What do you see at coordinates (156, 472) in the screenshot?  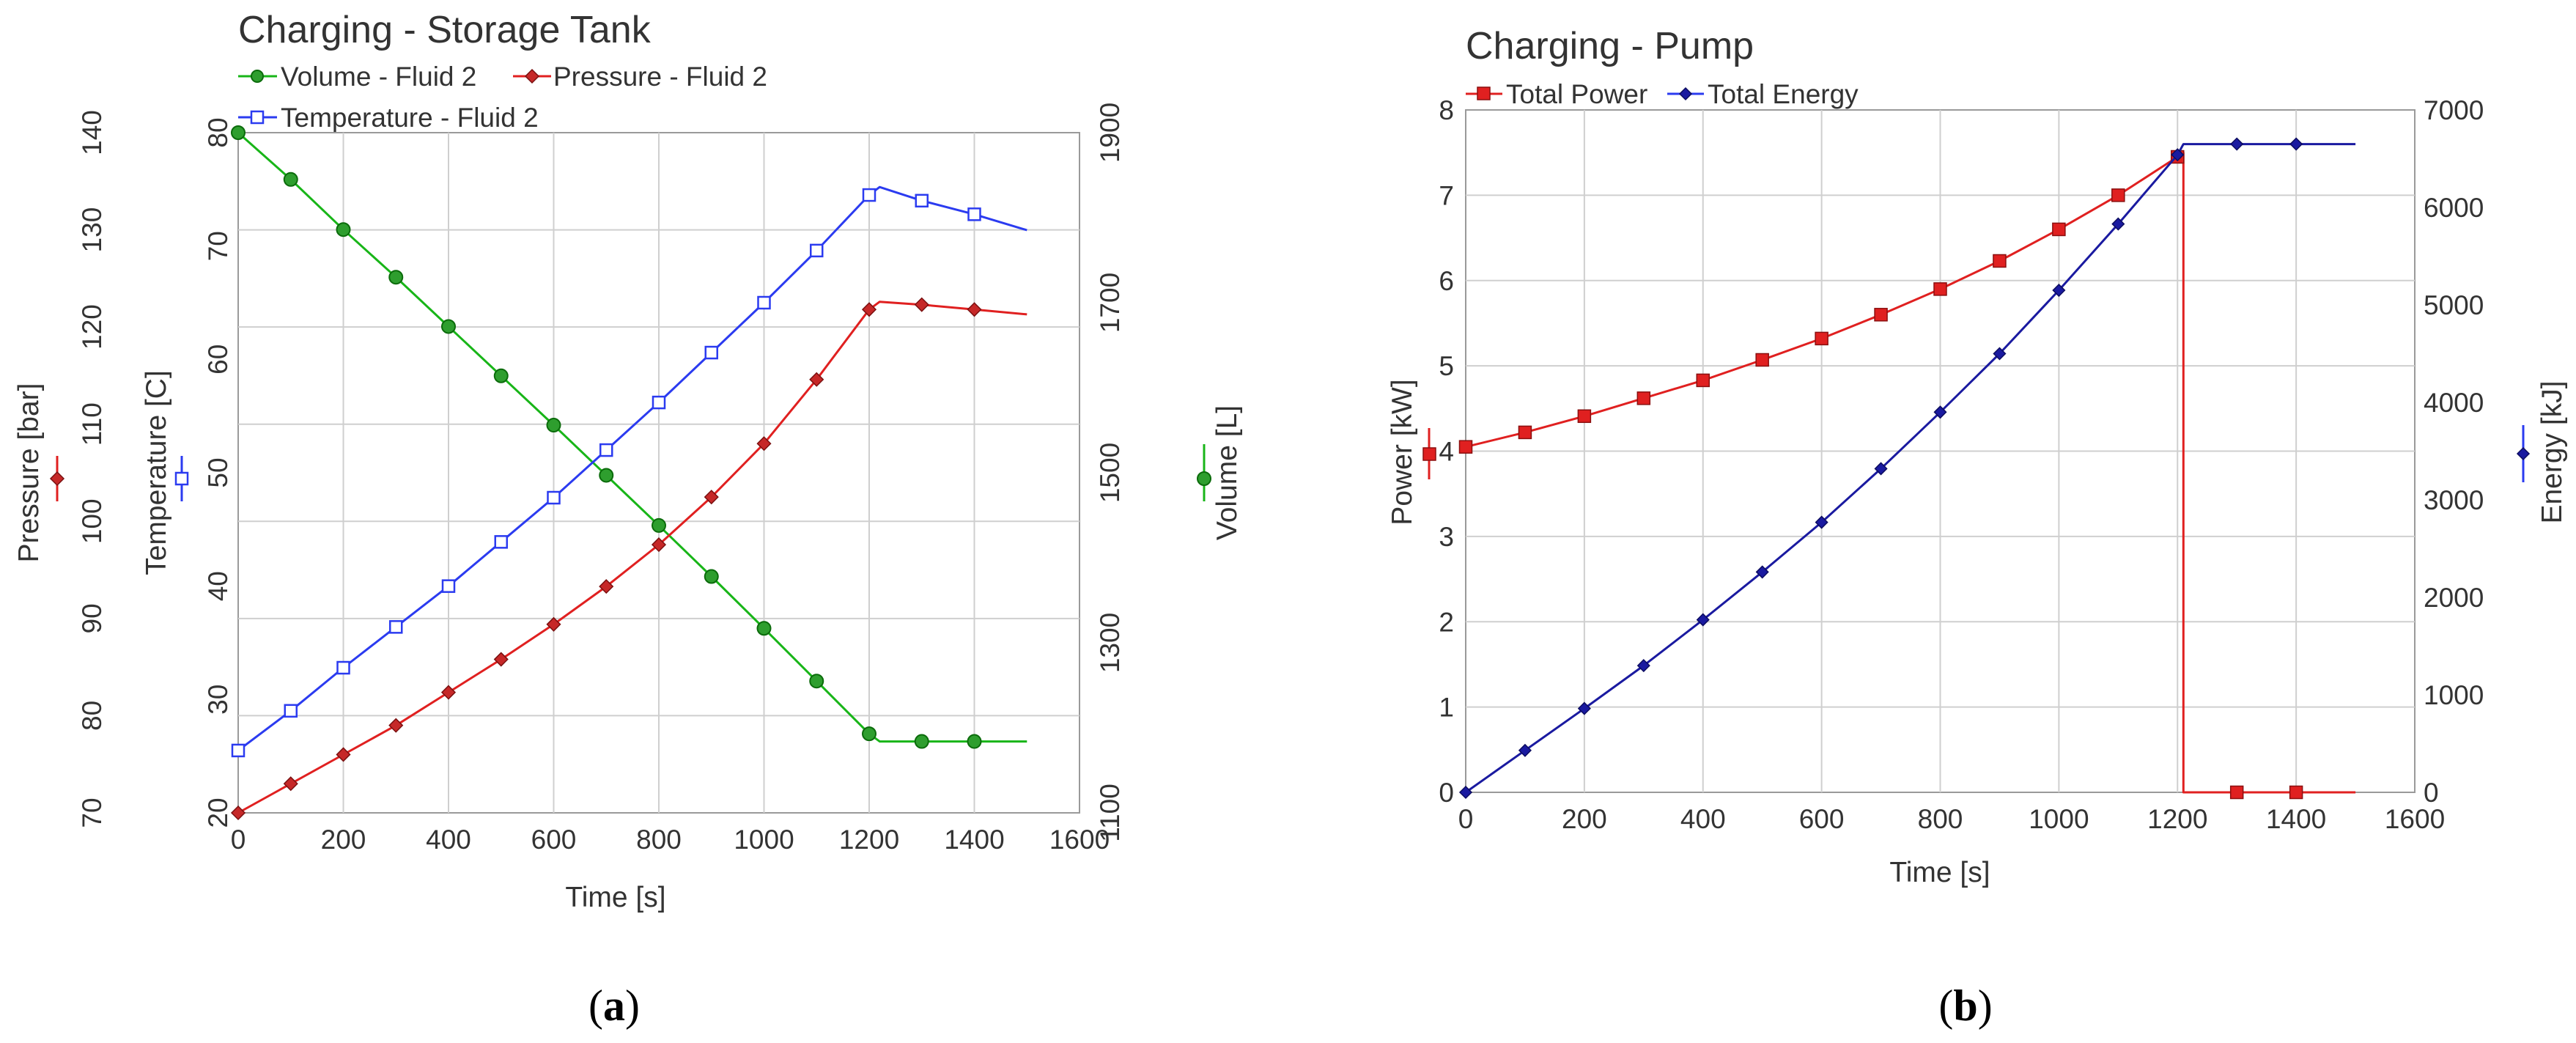 I see `temperature-axis-label: Temperature [C]` at bounding box center [156, 472].